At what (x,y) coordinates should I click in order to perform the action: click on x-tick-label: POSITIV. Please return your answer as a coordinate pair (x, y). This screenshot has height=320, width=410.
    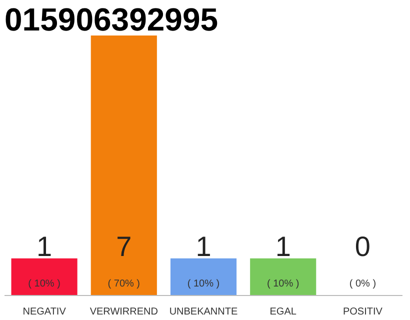
    Looking at the image, I should click on (362, 312).